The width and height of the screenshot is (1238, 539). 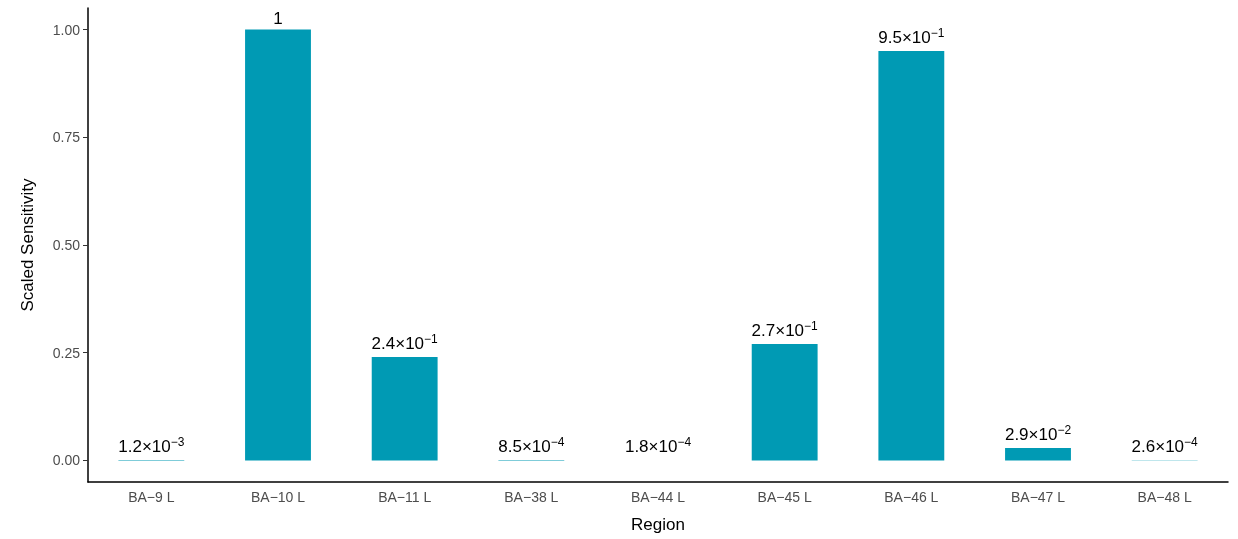 I want to click on x-tick-label: BA−10 L, so click(x=278, y=497).